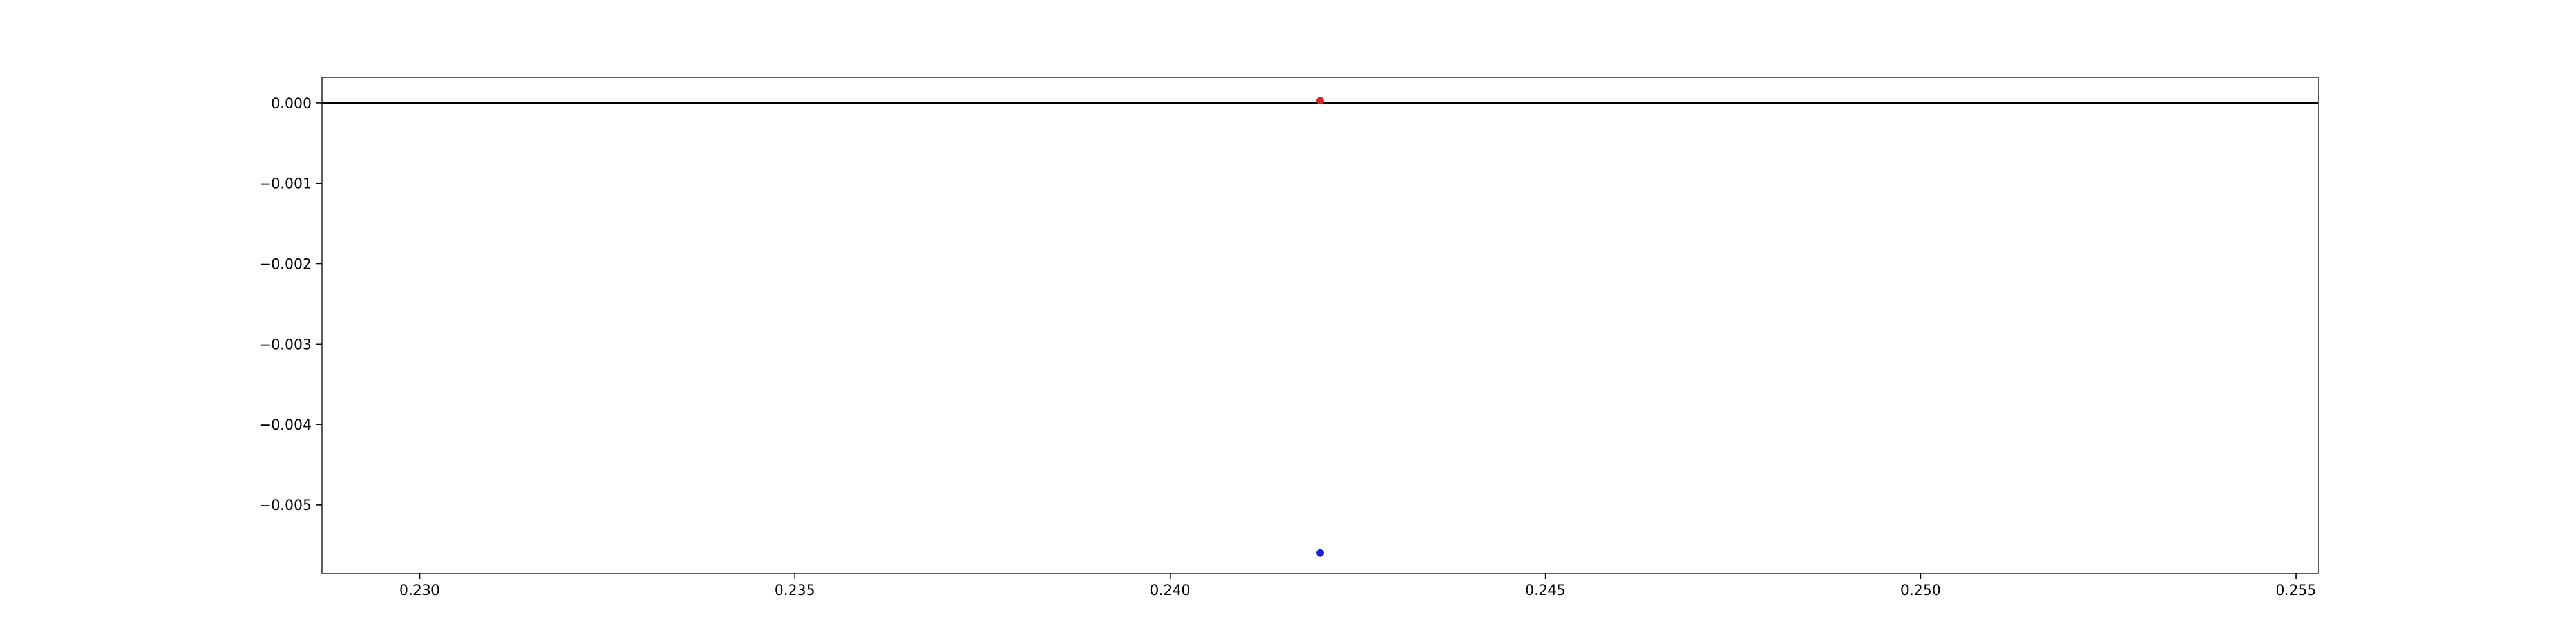 The height and width of the screenshot is (644, 2576). What do you see at coordinates (1357, 586) in the screenshot?
I see `x-axis: 0.230 0.235 0.240 0.245 0.250 0.255` at bounding box center [1357, 586].